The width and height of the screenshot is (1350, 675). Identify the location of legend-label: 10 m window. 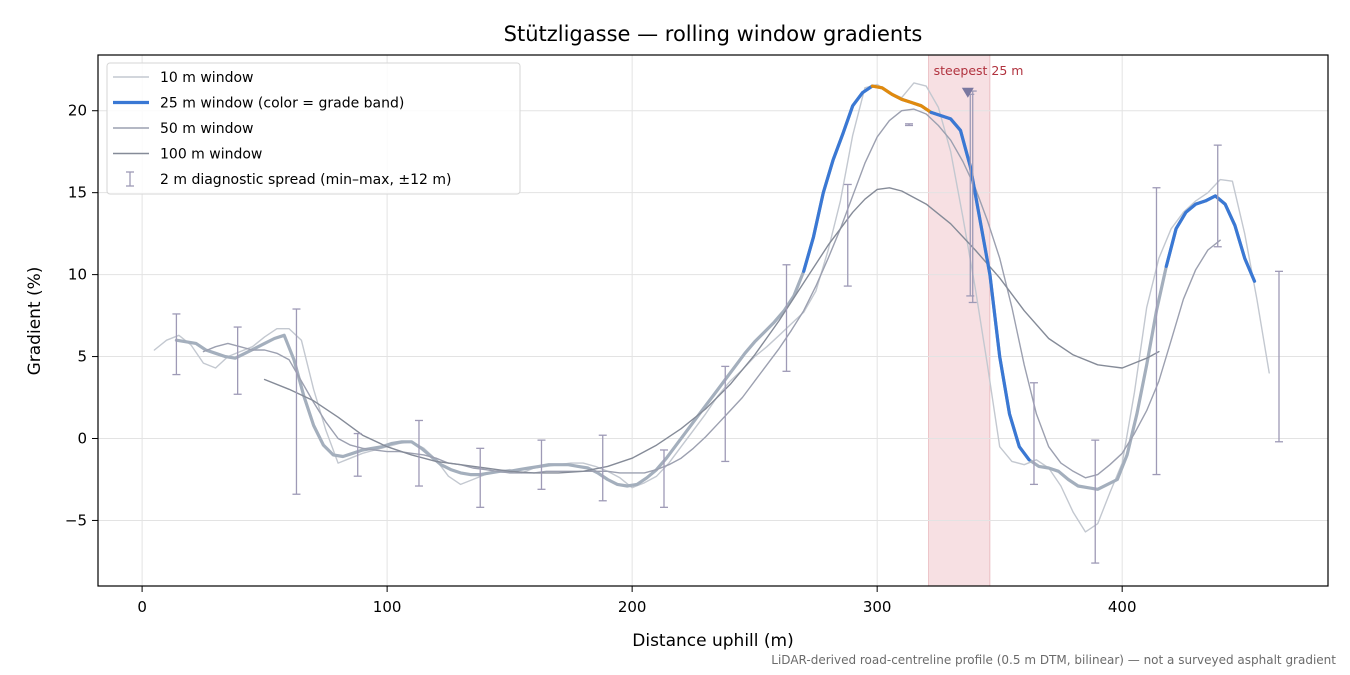
(206, 78).